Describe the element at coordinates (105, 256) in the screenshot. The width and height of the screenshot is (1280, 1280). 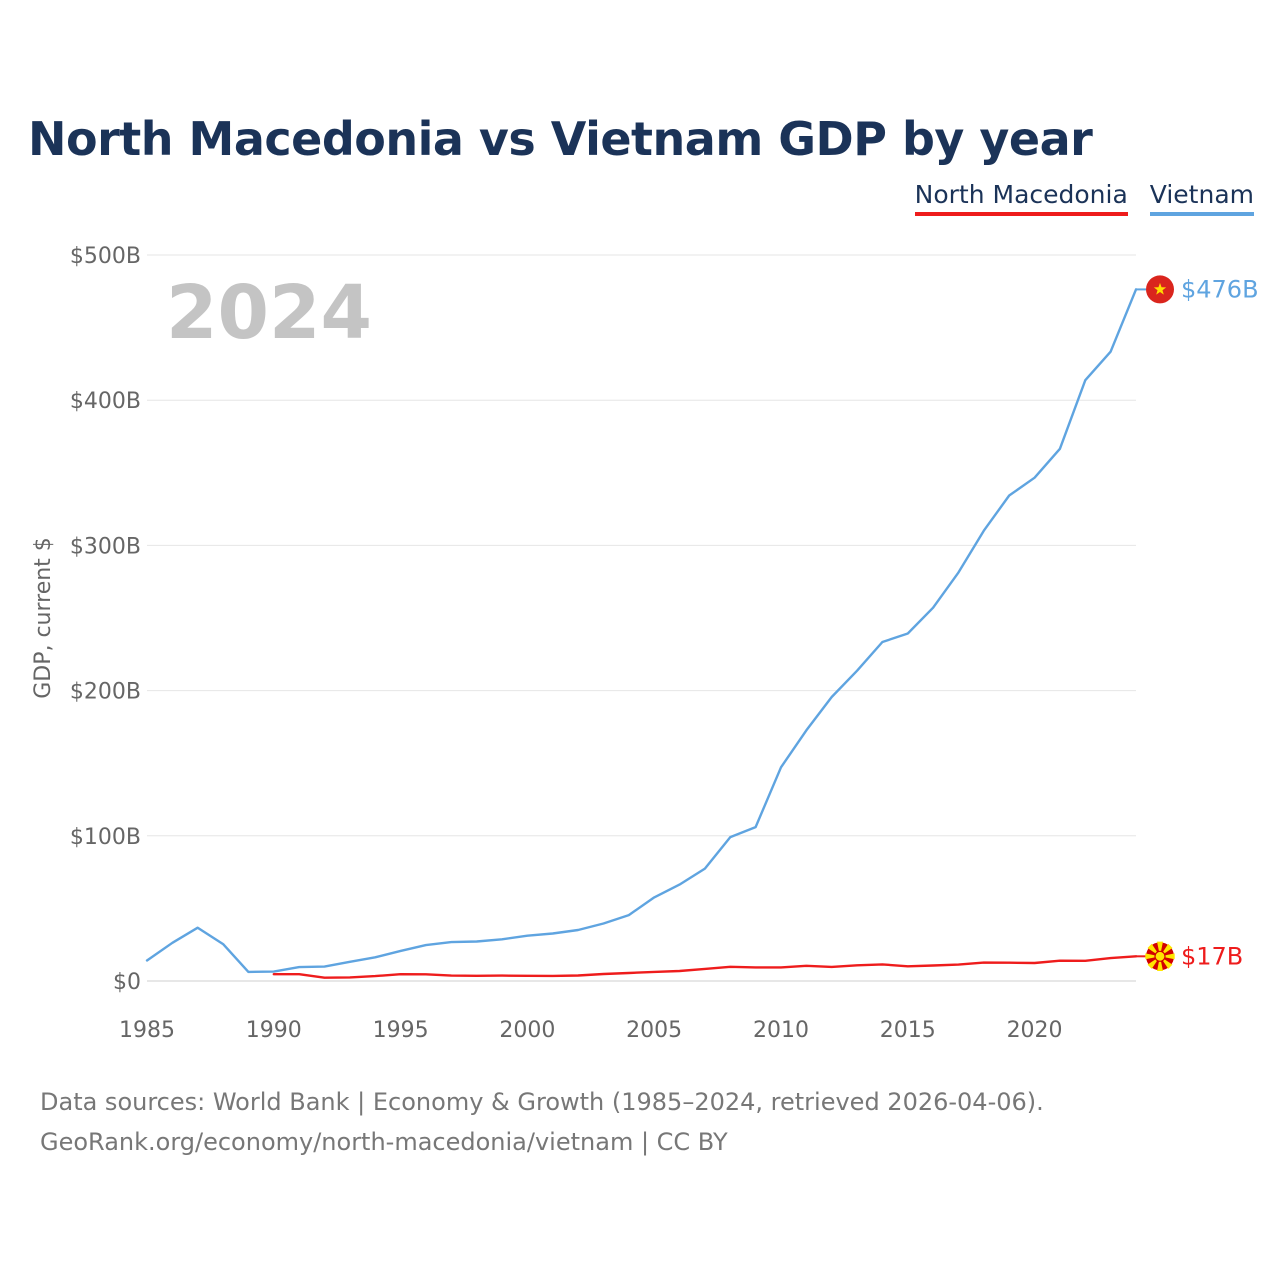
I see `y-tick-label: $500B` at that location.